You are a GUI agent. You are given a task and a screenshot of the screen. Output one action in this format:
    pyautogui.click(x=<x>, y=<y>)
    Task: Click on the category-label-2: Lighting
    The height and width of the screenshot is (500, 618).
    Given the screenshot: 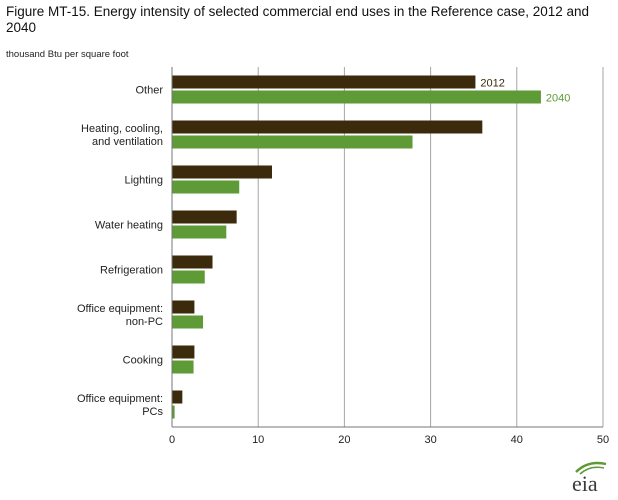 What is the action you would take?
    pyautogui.click(x=143, y=181)
    